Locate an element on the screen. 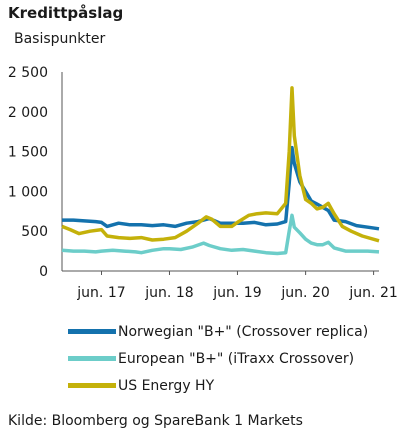 The width and height of the screenshot is (413, 441). y-axis: 0 500 1 000 1 500 2 000 2 500 is located at coordinates (35, 172).